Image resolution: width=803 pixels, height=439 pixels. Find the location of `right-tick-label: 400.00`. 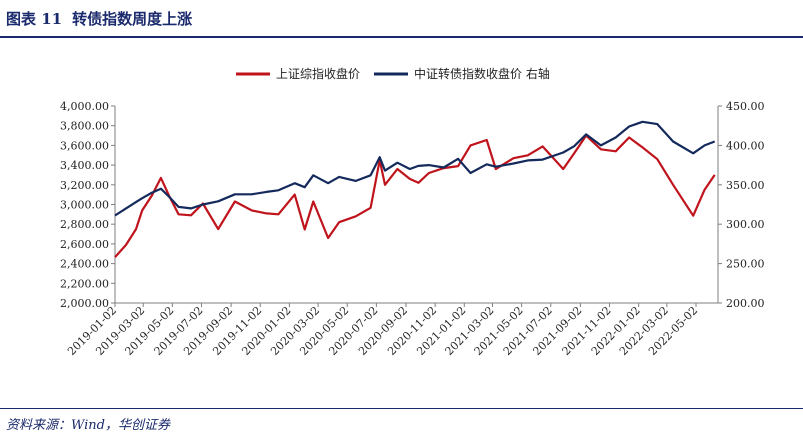

right-tick-label: 400.00 is located at coordinates (745, 145).